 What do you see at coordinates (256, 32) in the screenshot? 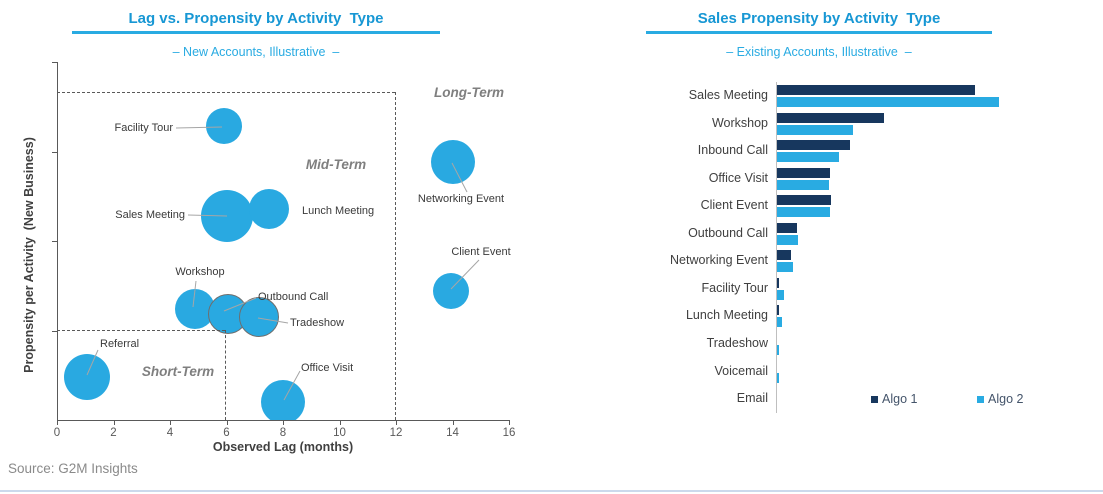
I see `left-title-underline` at bounding box center [256, 32].